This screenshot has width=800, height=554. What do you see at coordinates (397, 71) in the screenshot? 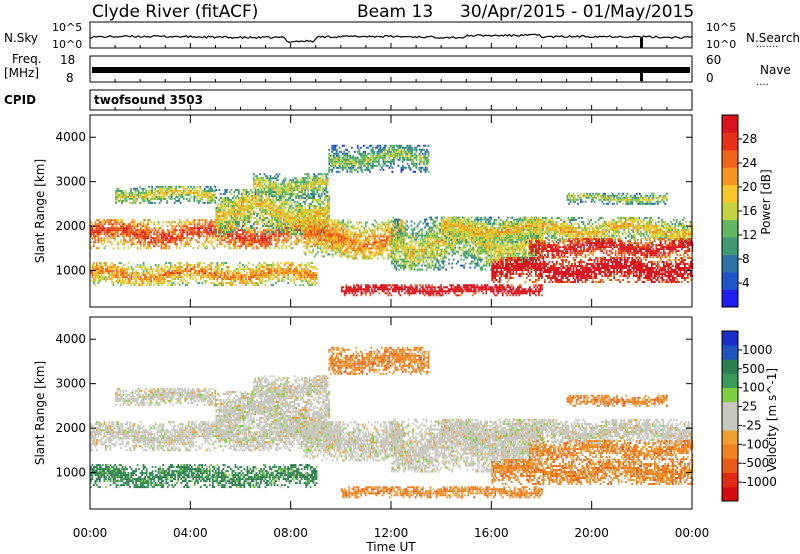
I see `freq-panel: Freq. [MHz] 18 8 Nave ···· 60 0` at bounding box center [397, 71].